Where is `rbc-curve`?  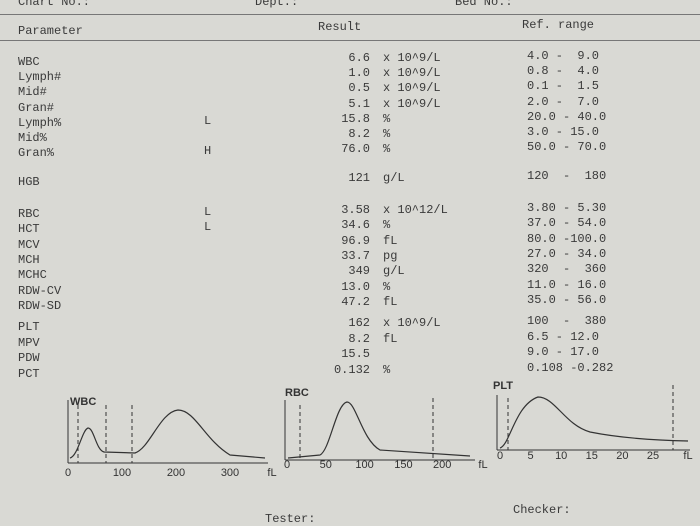
rbc-curve is located at coordinates (379, 430).